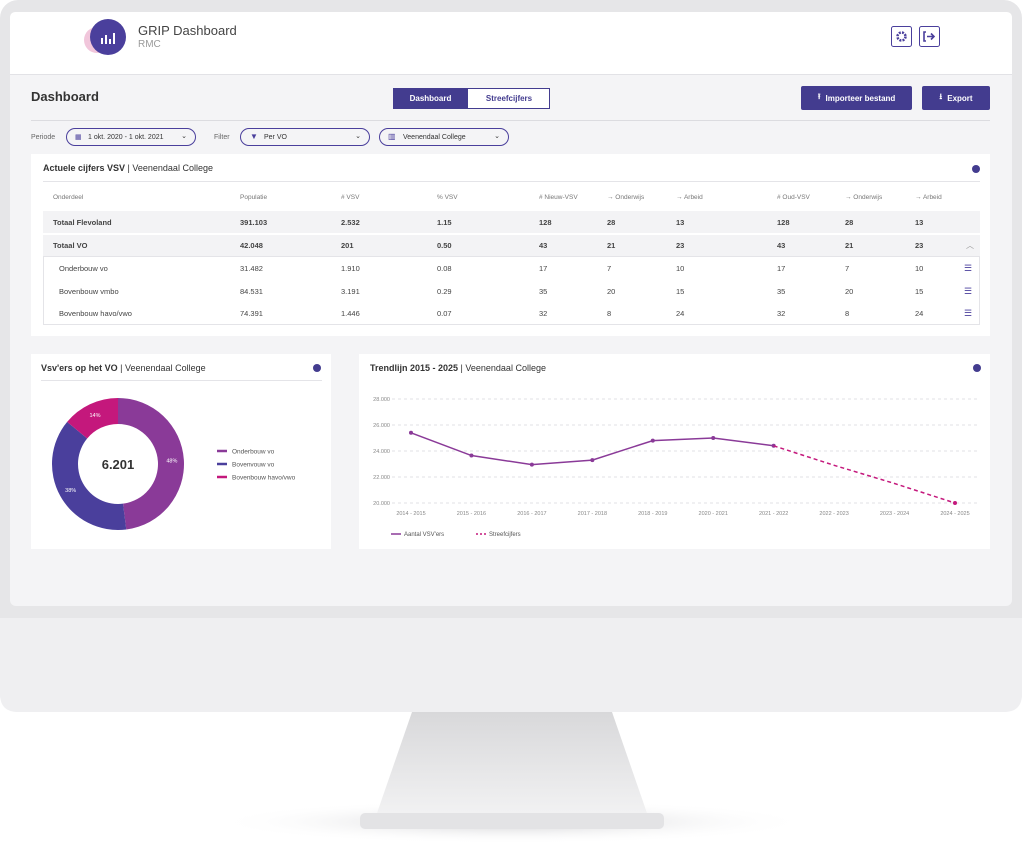 This screenshot has width=1024, height=849. I want to click on filter-label: Periode, so click(43, 137).